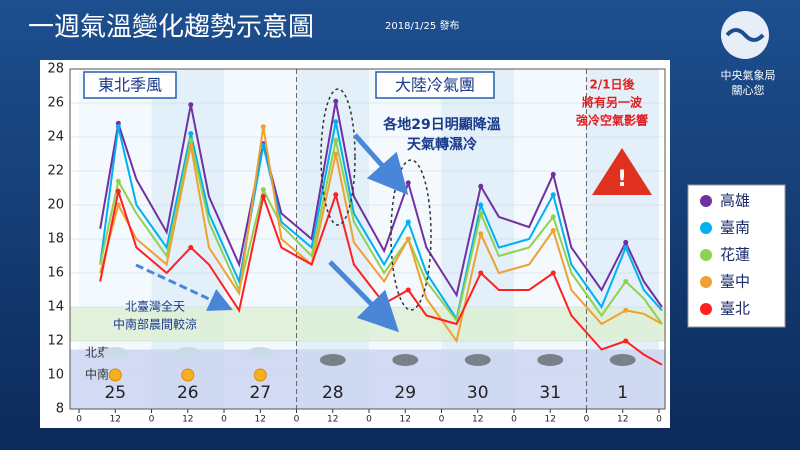  What do you see at coordinates (748, 90) in the screenshot?
I see `org: 關心您` at bounding box center [748, 90].